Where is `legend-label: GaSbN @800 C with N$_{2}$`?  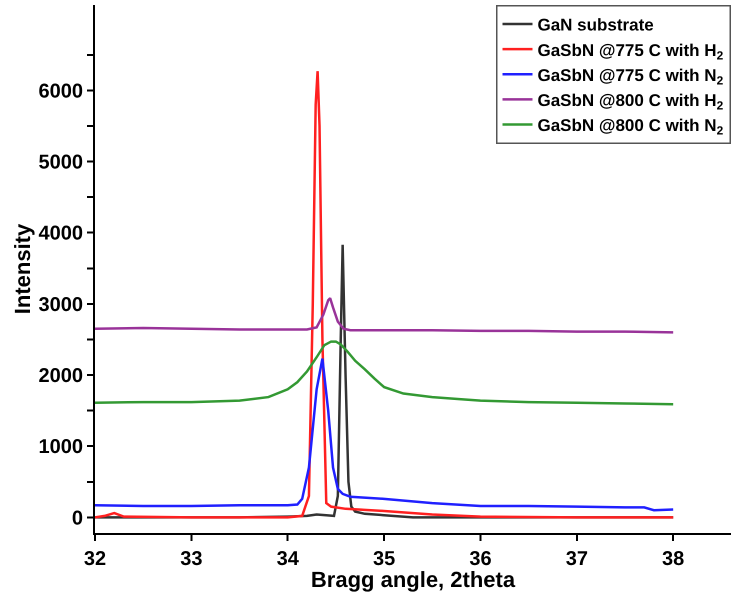 legend-label: GaSbN @800 C with N$_{2}$ is located at coordinates (631, 127).